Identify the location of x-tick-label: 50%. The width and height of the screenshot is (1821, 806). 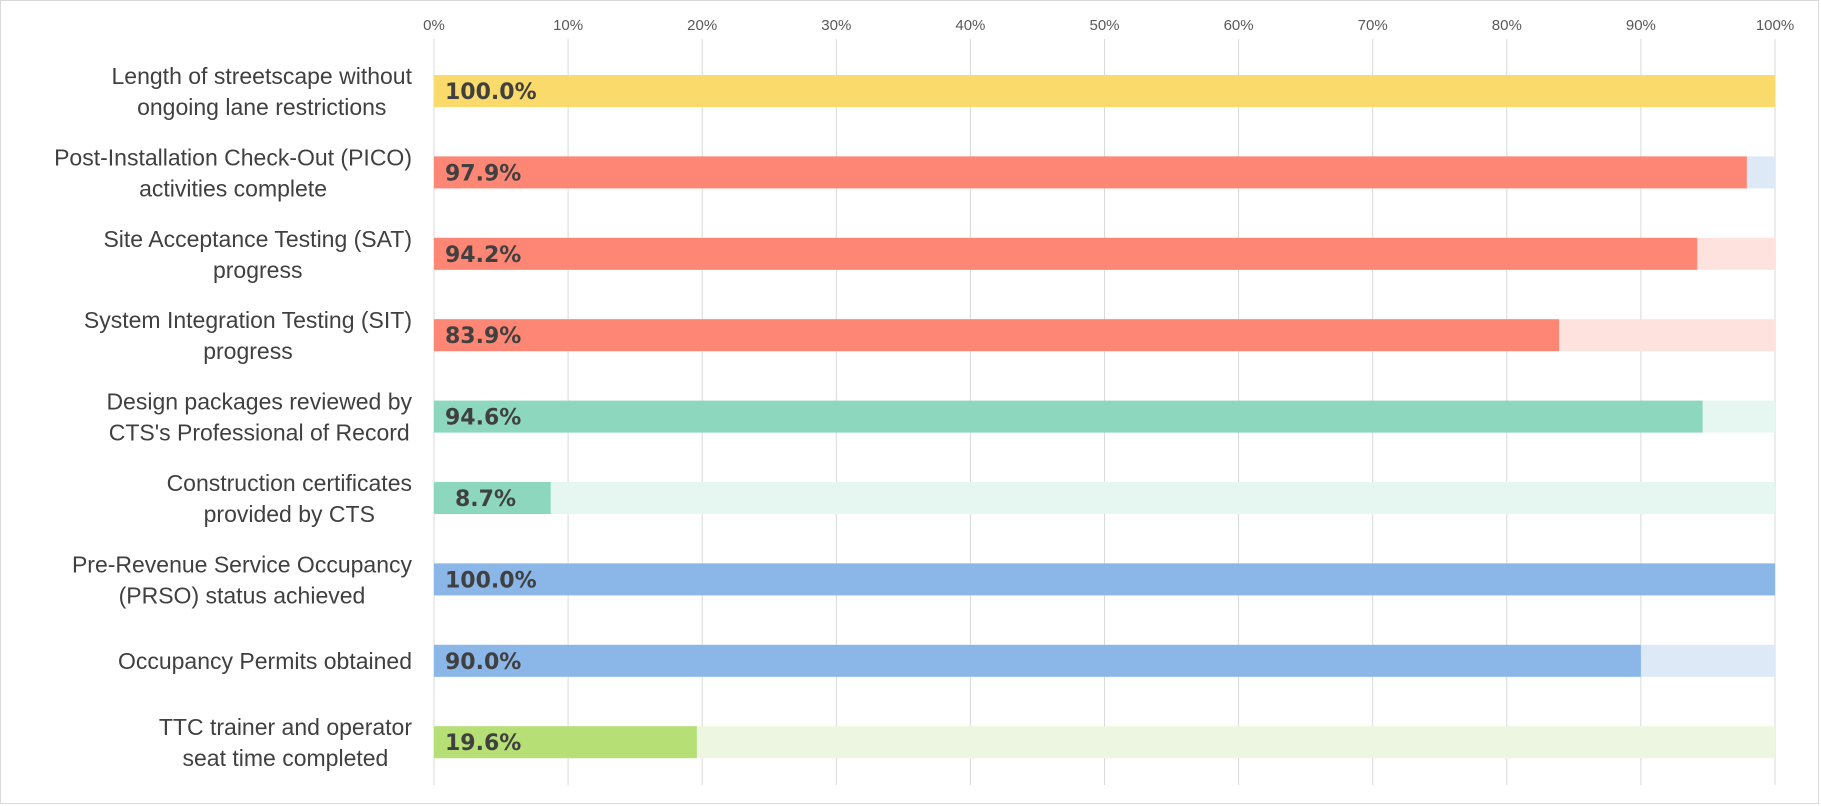
(1104, 25).